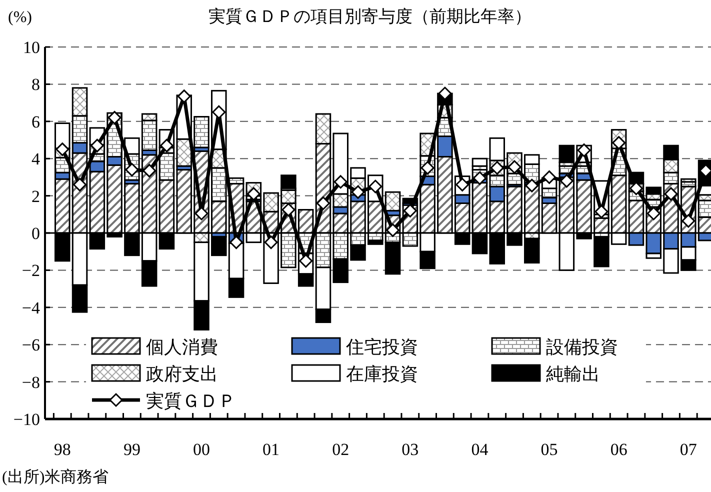 Image resolution: width=711 pixels, height=492 pixels. What do you see at coordinates (201, 449) in the screenshot?
I see `x-tick-label: 00` at bounding box center [201, 449].